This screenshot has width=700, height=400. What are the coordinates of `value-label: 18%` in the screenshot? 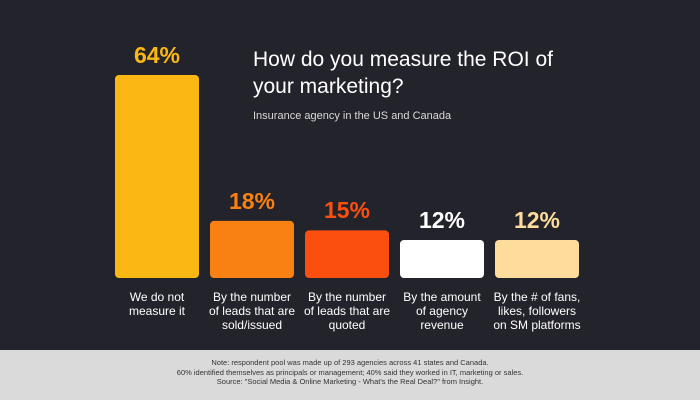 It's located at (252, 200).